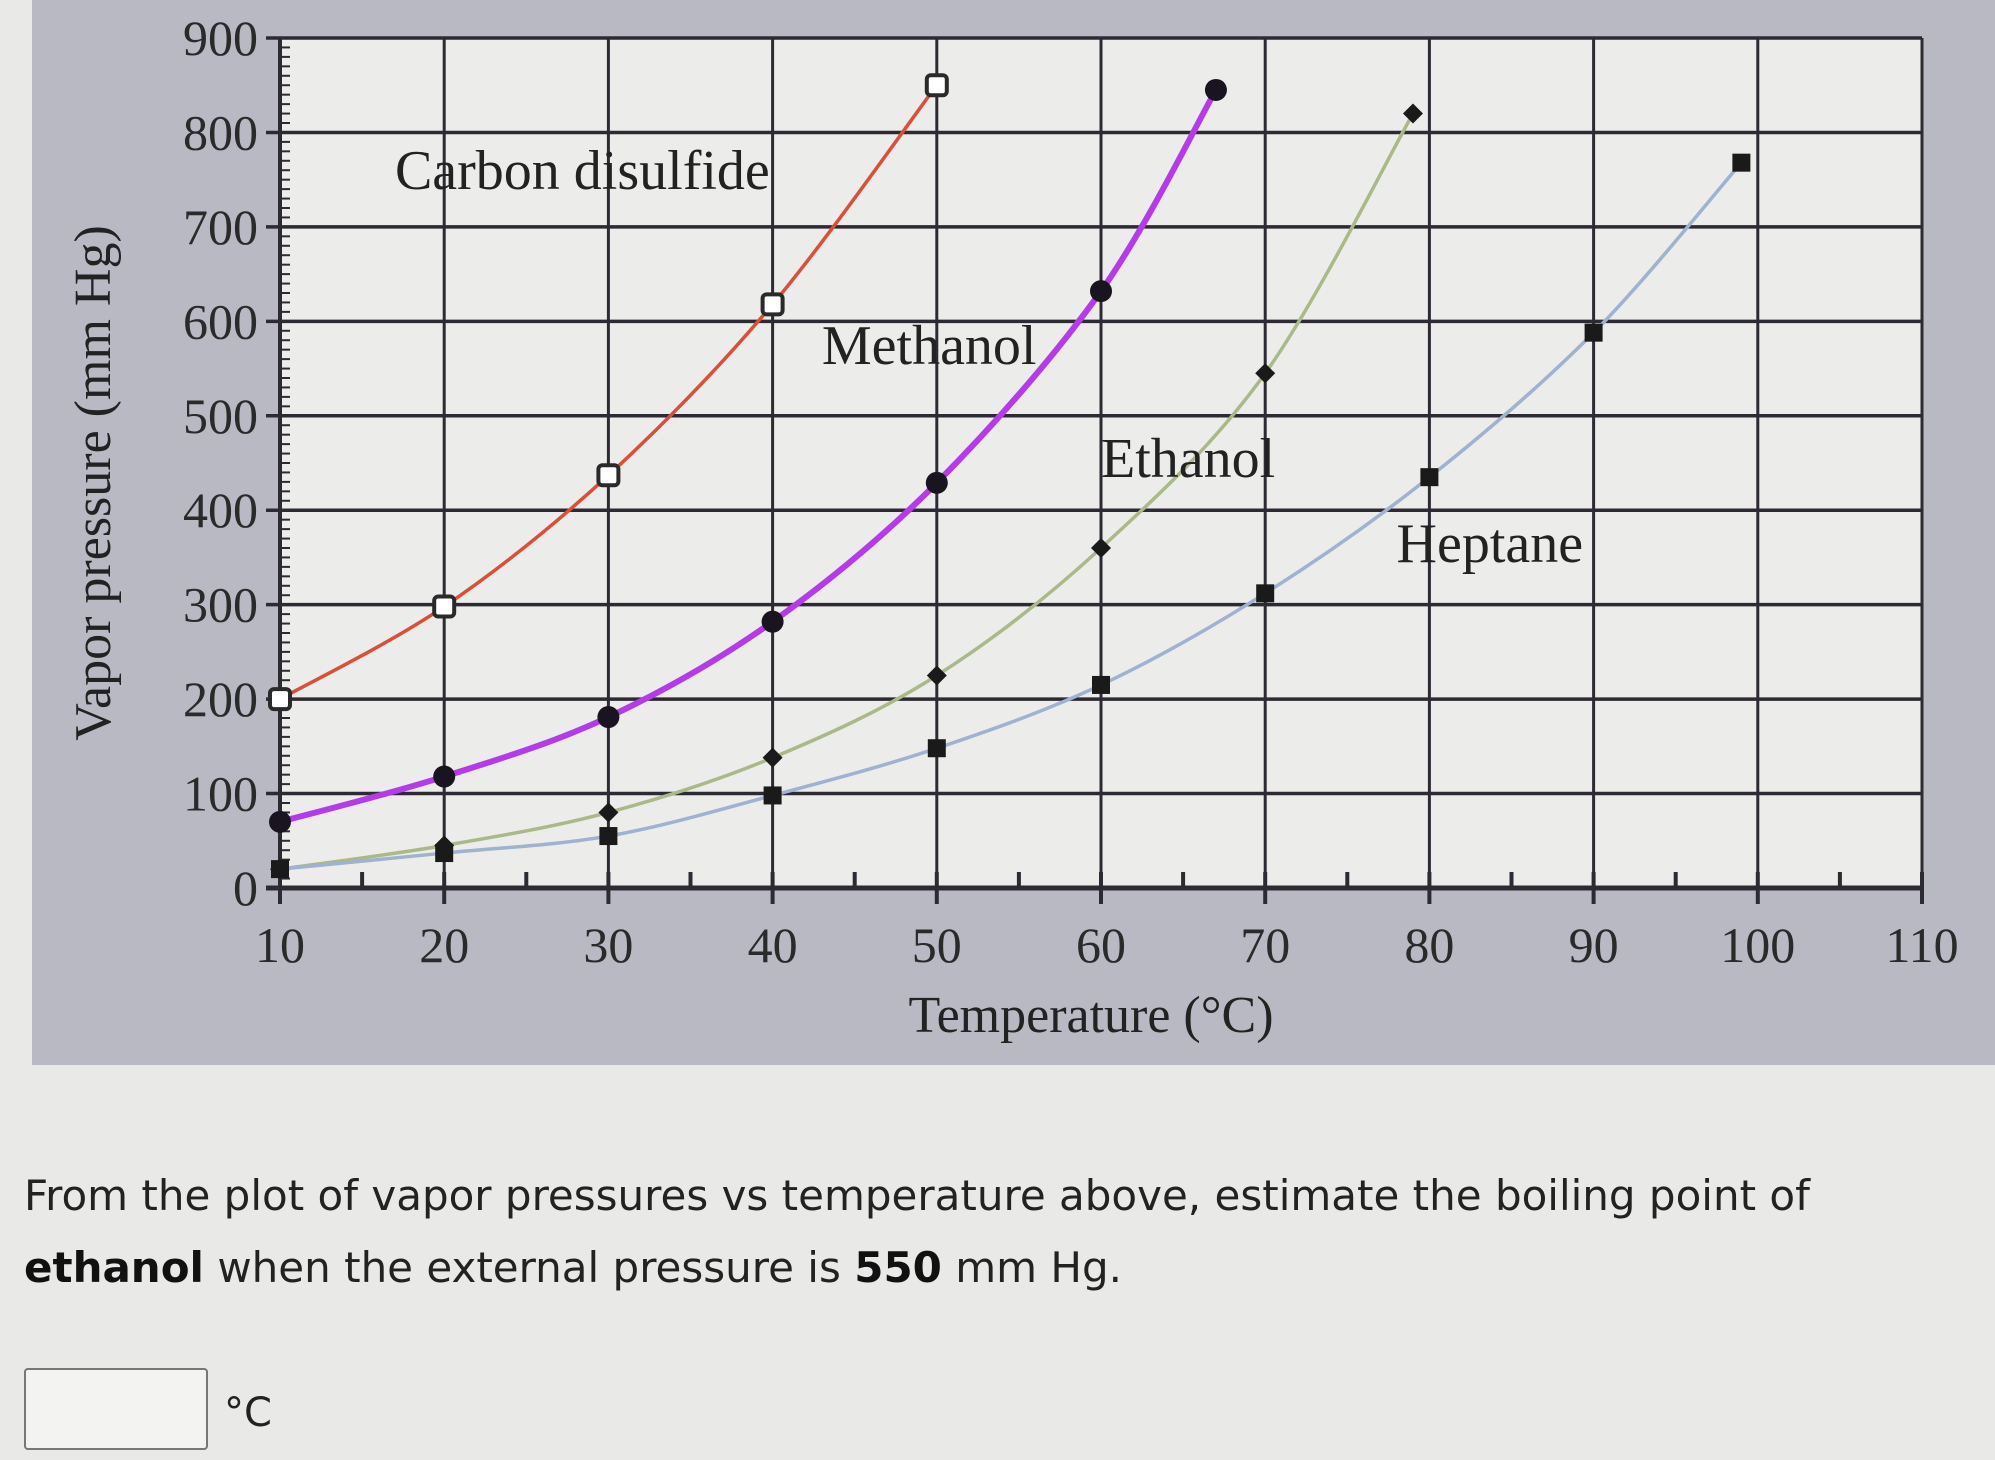 The image size is (1995, 1460). Describe the element at coordinates (1032, 1267) in the screenshot. I see `question-part3: mm Hg.` at that location.